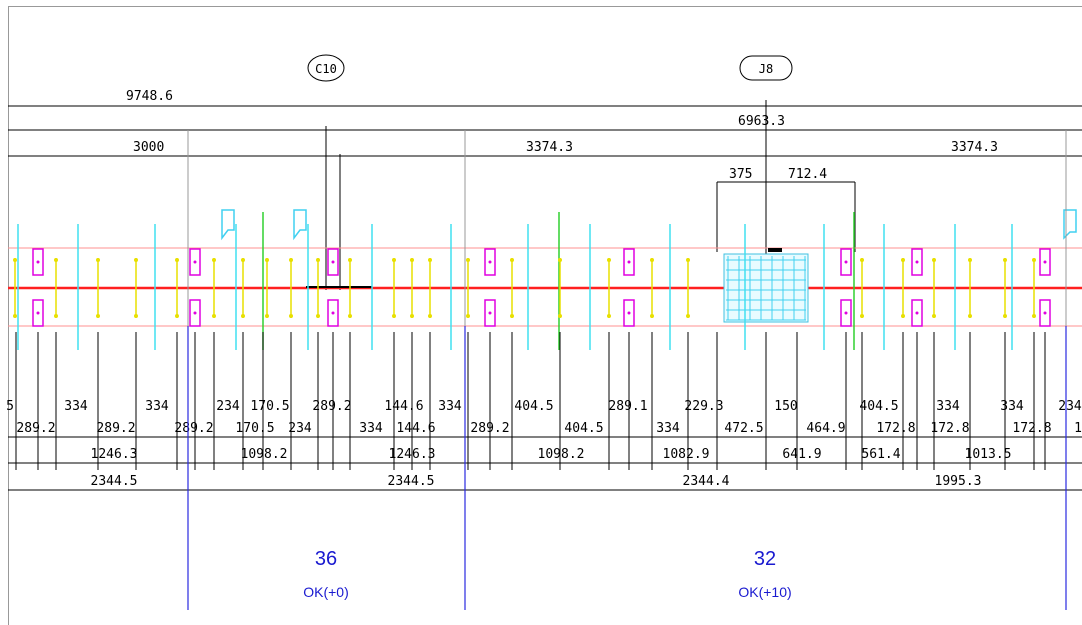 The image size is (1082, 625). Describe the element at coordinates (326, 559) in the screenshot. I see `bay-count-1: 36` at that location.